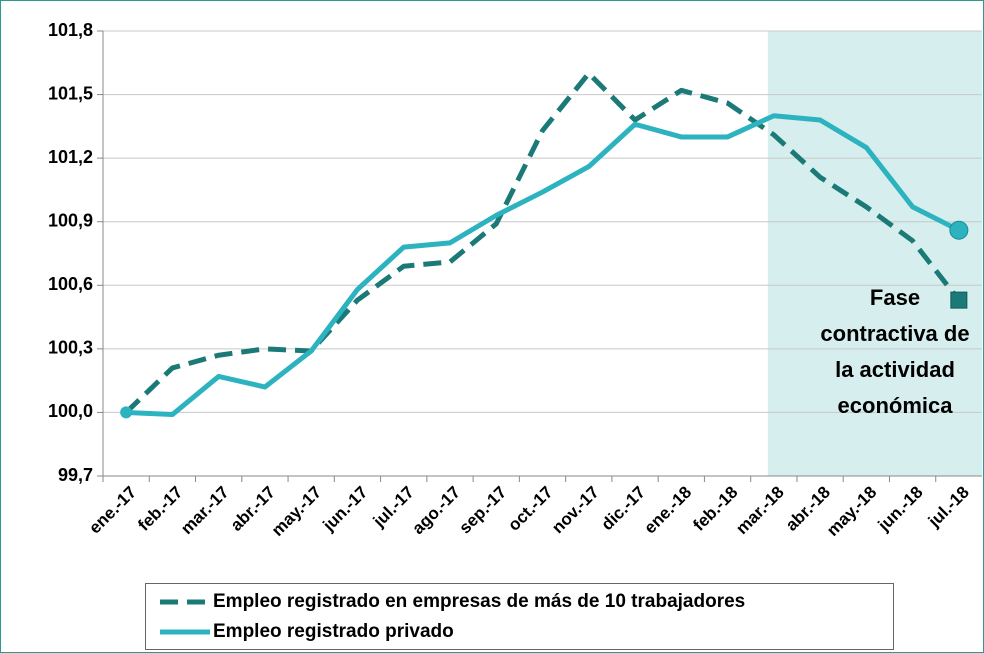 The image size is (984, 653). What do you see at coordinates (70, 220) in the screenshot?
I see `y-tick-label: 100,9` at bounding box center [70, 220].